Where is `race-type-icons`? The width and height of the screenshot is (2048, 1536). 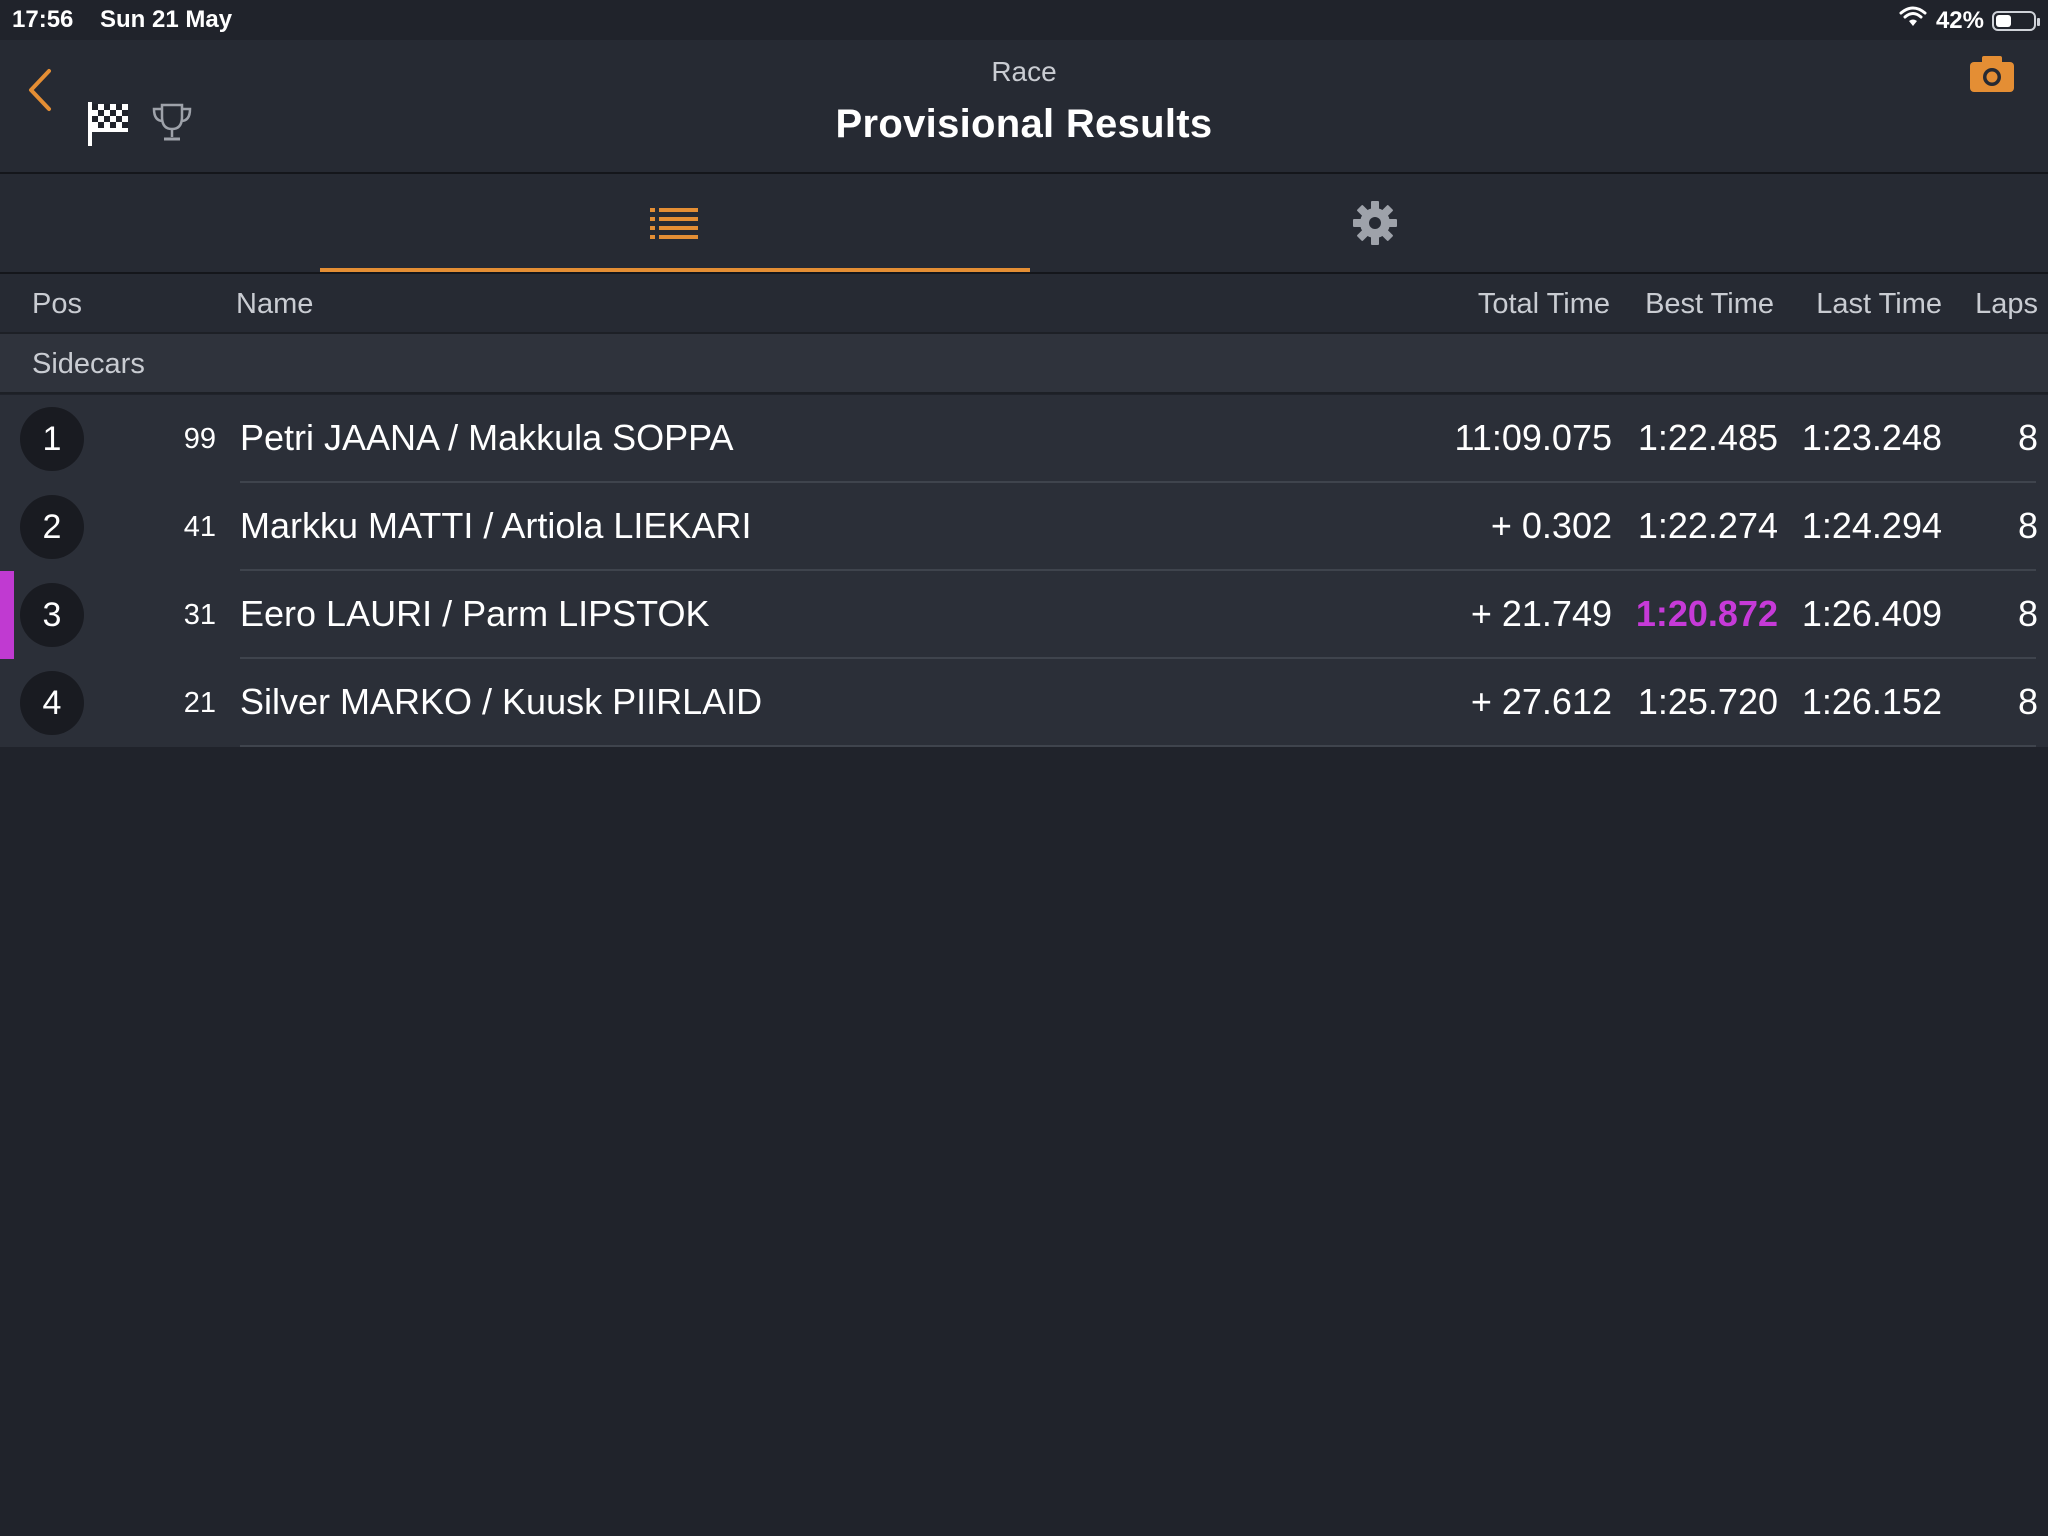 race-type-icons is located at coordinates (140, 125).